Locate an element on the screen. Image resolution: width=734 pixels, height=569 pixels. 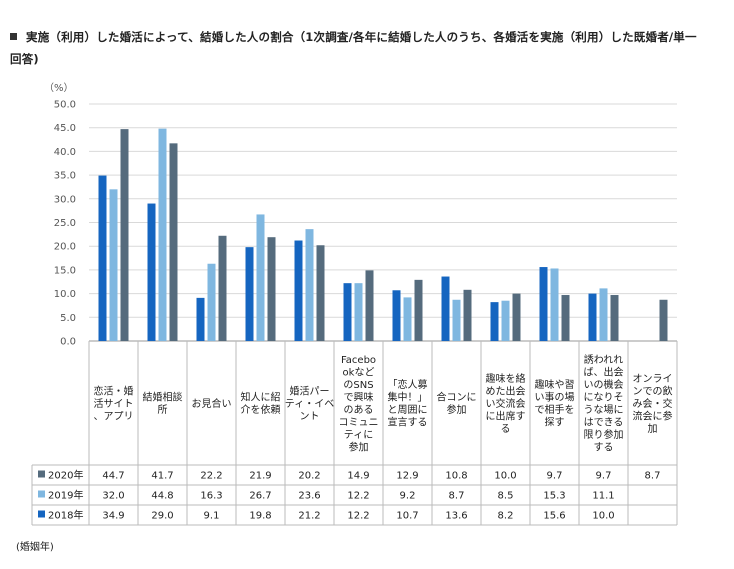
category-label-line: で興味 is located at coordinates (359, 398).